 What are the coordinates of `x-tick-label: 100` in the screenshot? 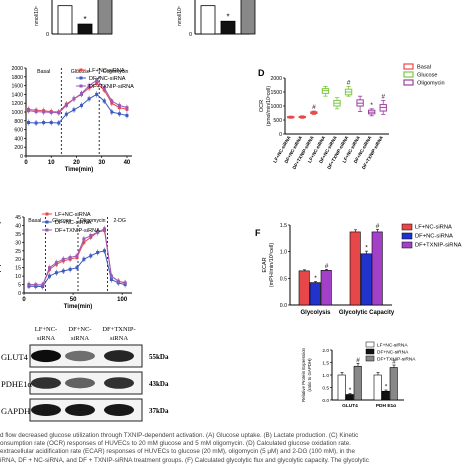 It's located at (122, 300).